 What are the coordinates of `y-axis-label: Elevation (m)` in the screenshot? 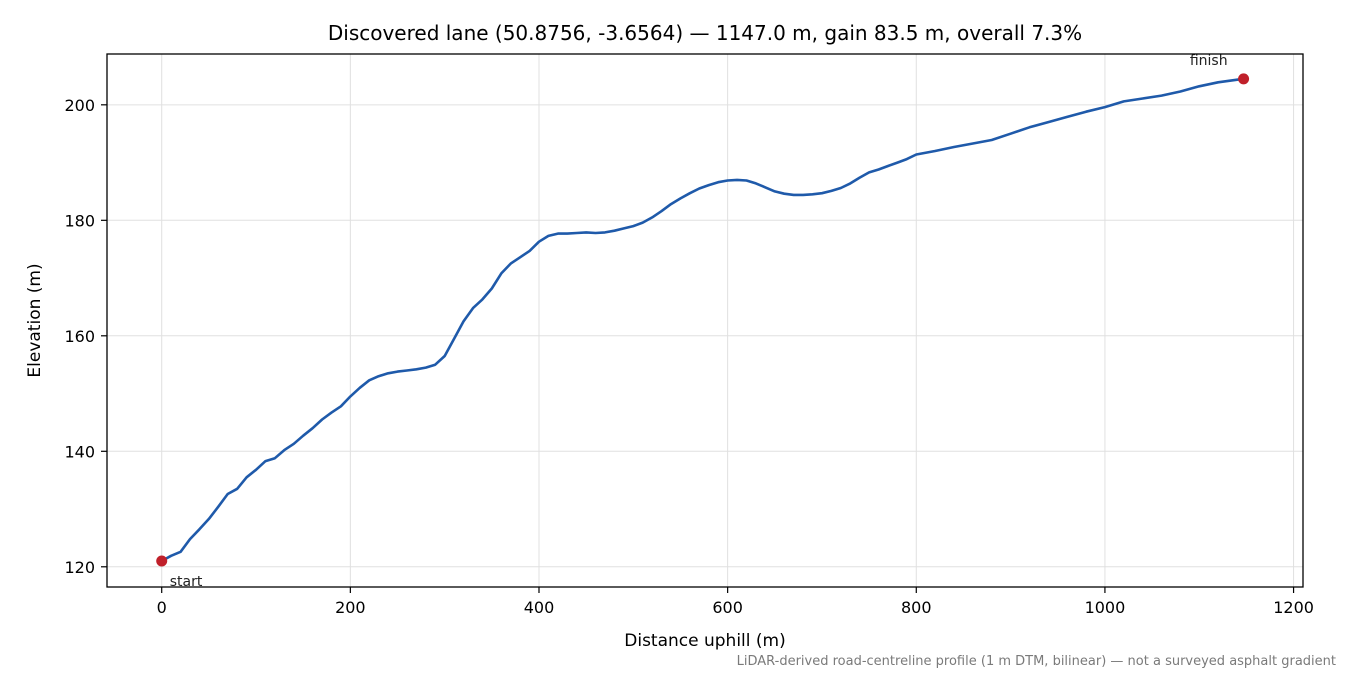 It's located at (35, 320).